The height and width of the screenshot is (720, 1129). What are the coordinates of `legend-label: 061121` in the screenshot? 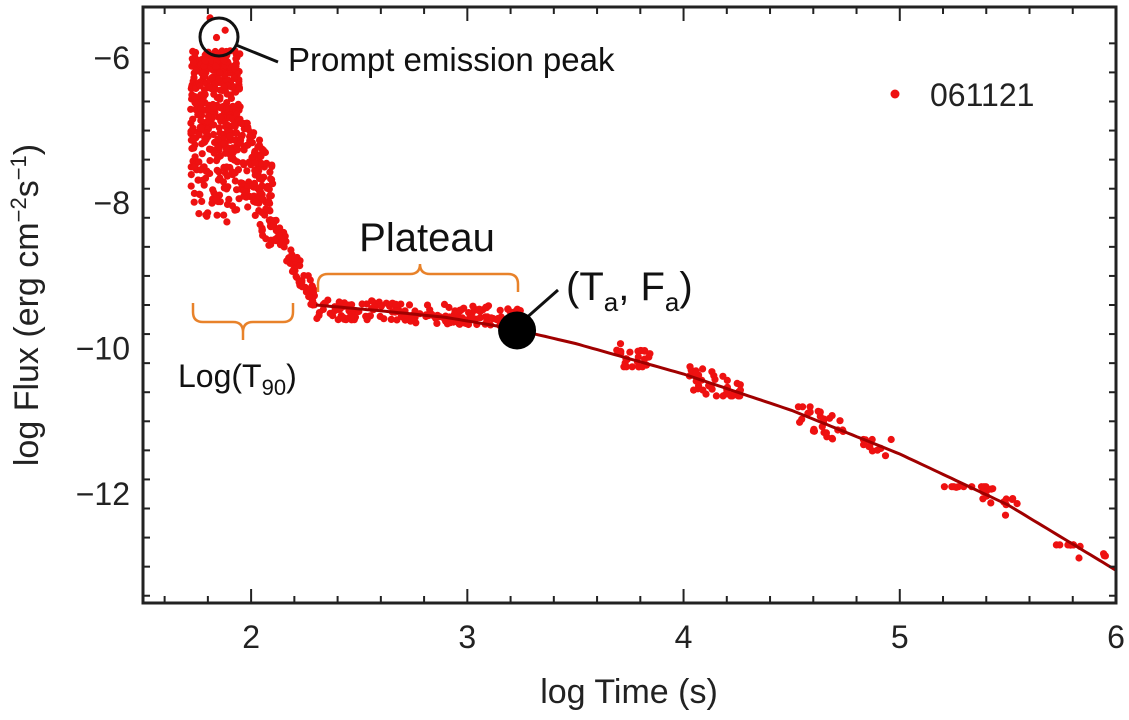 It's located at (982, 95).